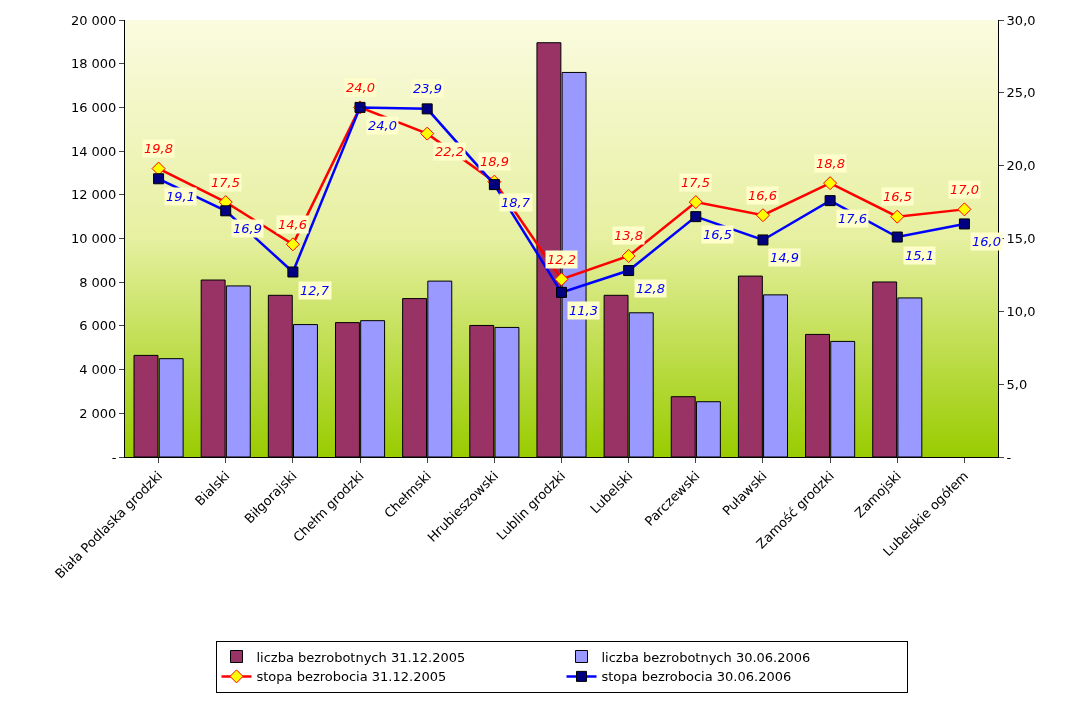 This screenshot has height=704, width=1068. Describe the element at coordinates (650, 288) in the screenshot. I see `data-label: 12,8` at that location.